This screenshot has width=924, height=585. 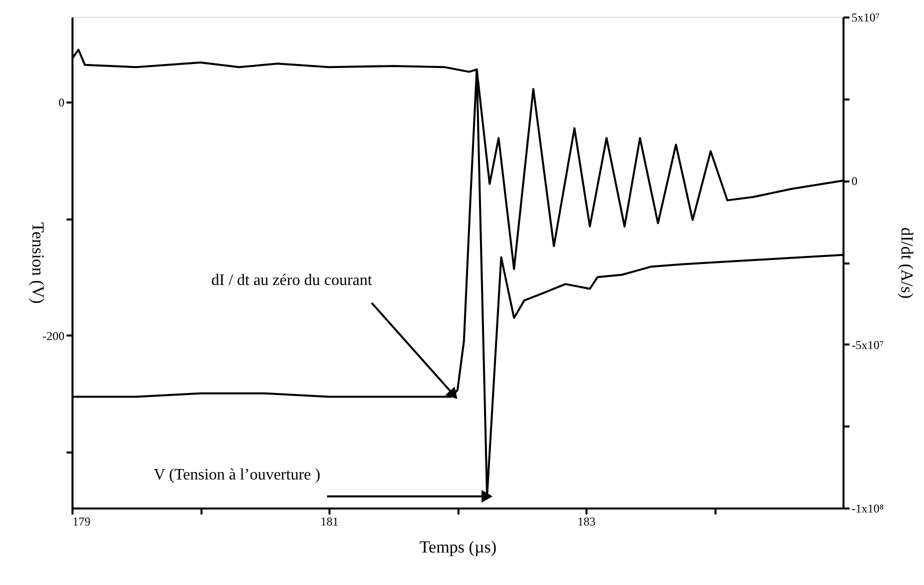 I want to click on x-tick-label: 181, so click(x=329, y=521).